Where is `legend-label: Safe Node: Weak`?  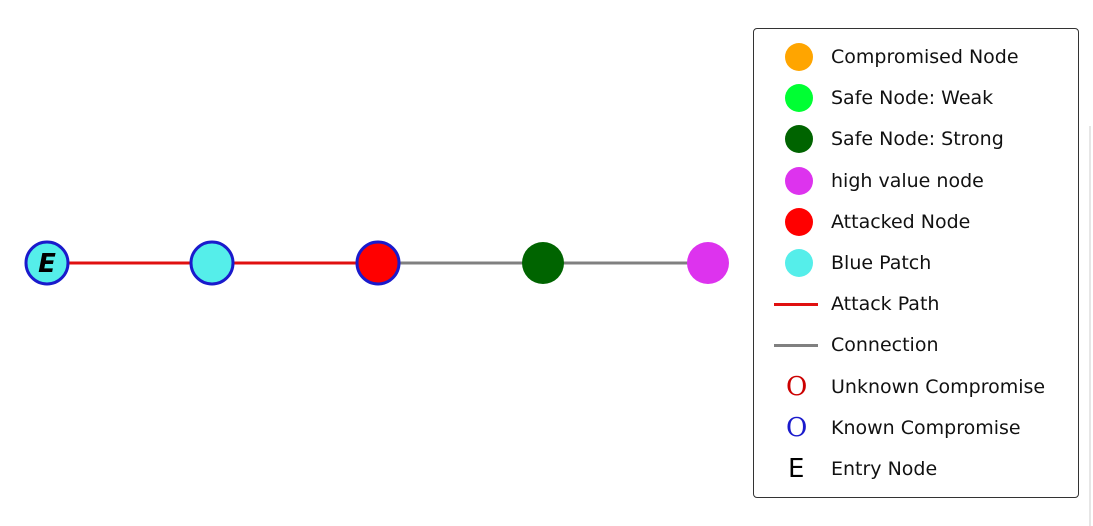
legend-label: Safe Node: Weak is located at coordinates (912, 98).